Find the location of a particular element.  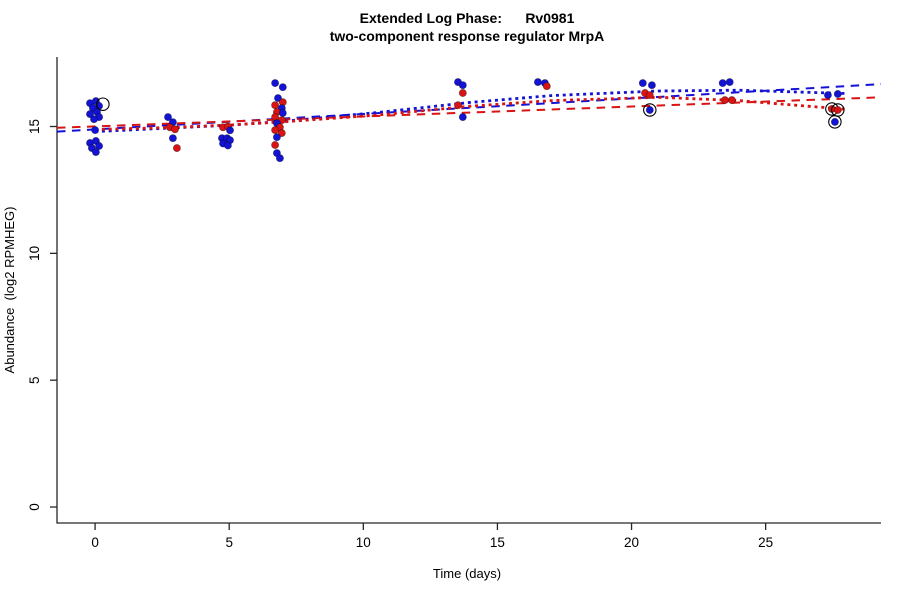

y-tick-label: 0 is located at coordinates (34, 507).